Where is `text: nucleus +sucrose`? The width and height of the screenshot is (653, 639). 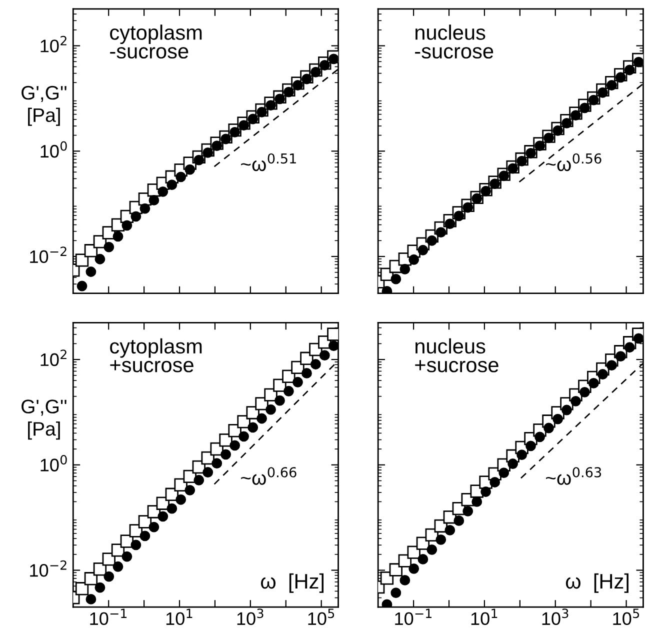
text: nucleus +sucrose is located at coordinates (456, 355).